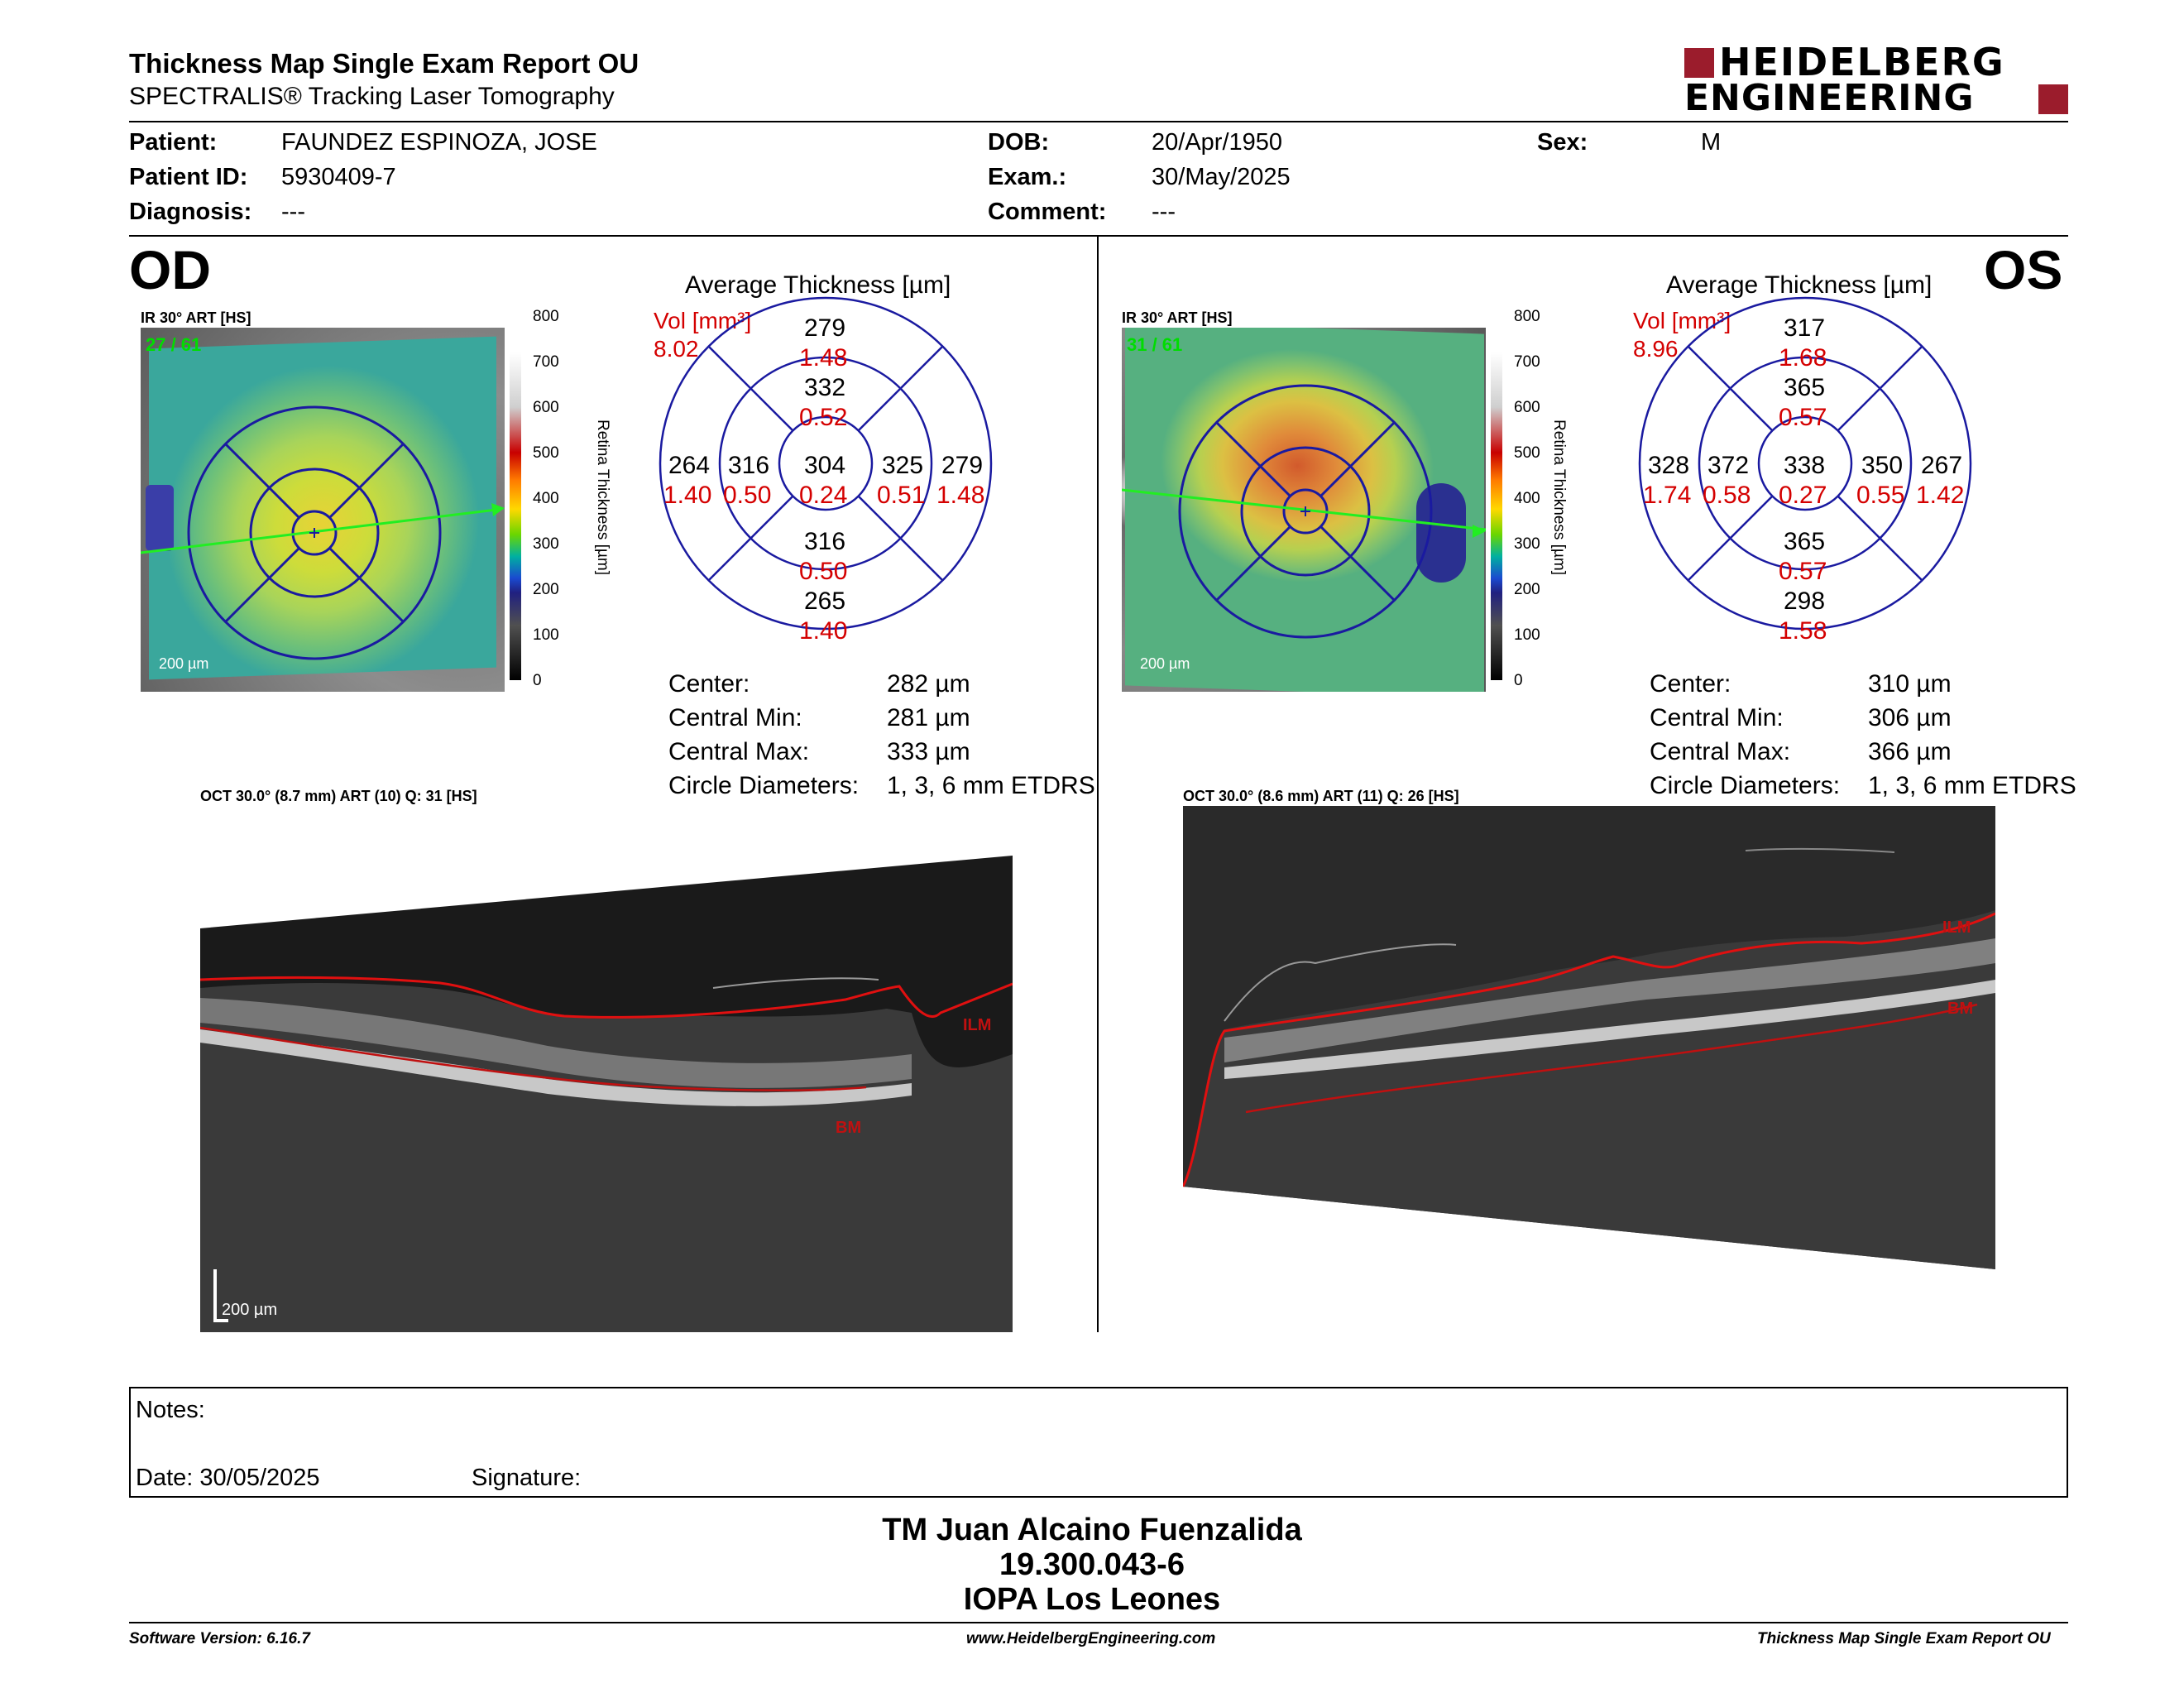  Describe the element at coordinates (1092, 1599) in the screenshot. I see `signer-institution: IOPA Los Leones` at that location.